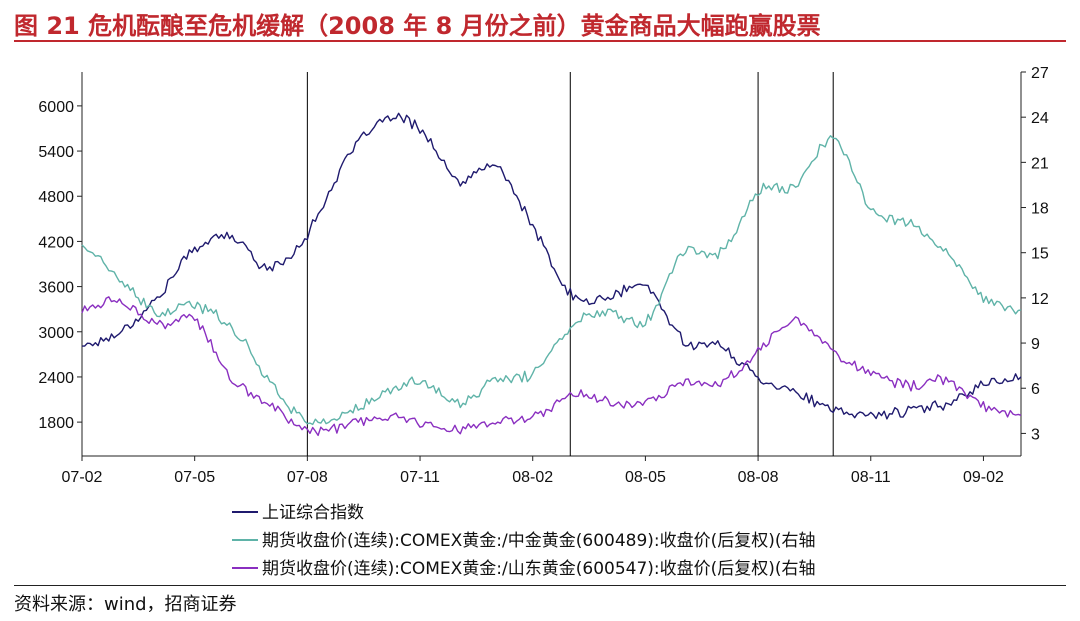  Describe the element at coordinates (1040, 163) in the screenshot. I see `right-axis-tick-label: 21` at that location.